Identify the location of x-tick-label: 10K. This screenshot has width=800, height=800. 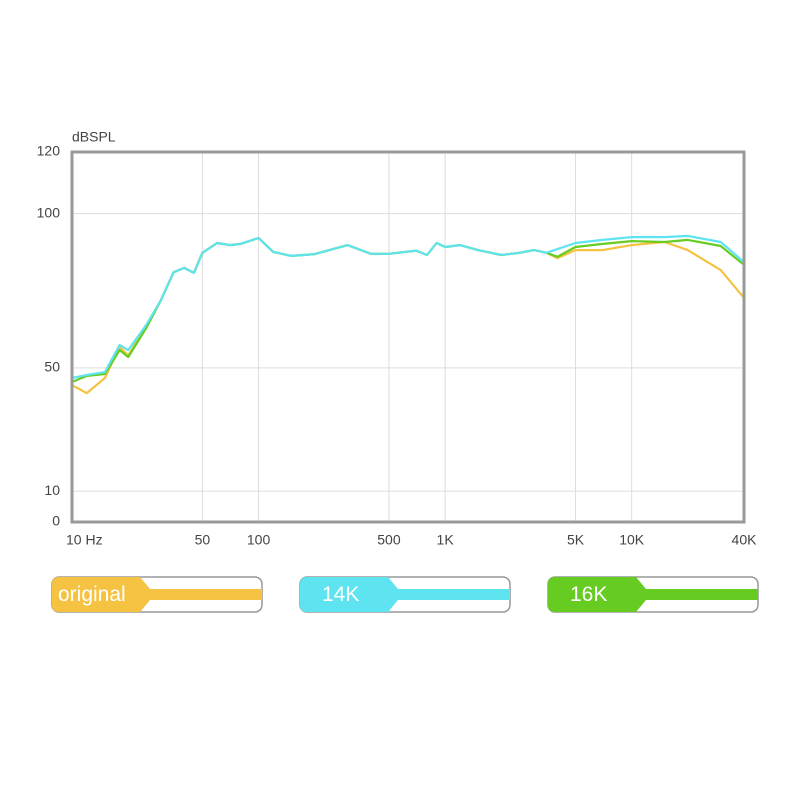
(632, 540).